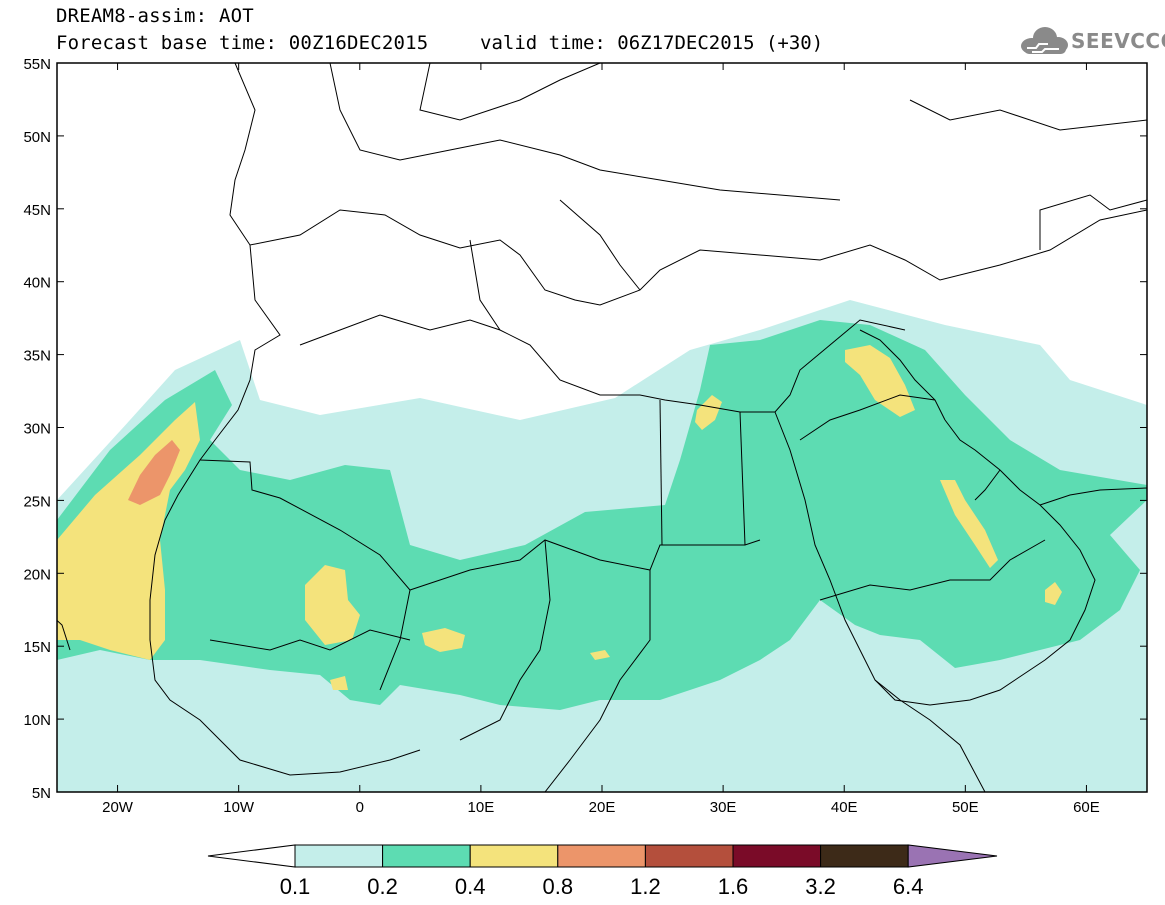  What do you see at coordinates (723, 807) in the screenshot?
I see `lon-label: 30E` at bounding box center [723, 807].